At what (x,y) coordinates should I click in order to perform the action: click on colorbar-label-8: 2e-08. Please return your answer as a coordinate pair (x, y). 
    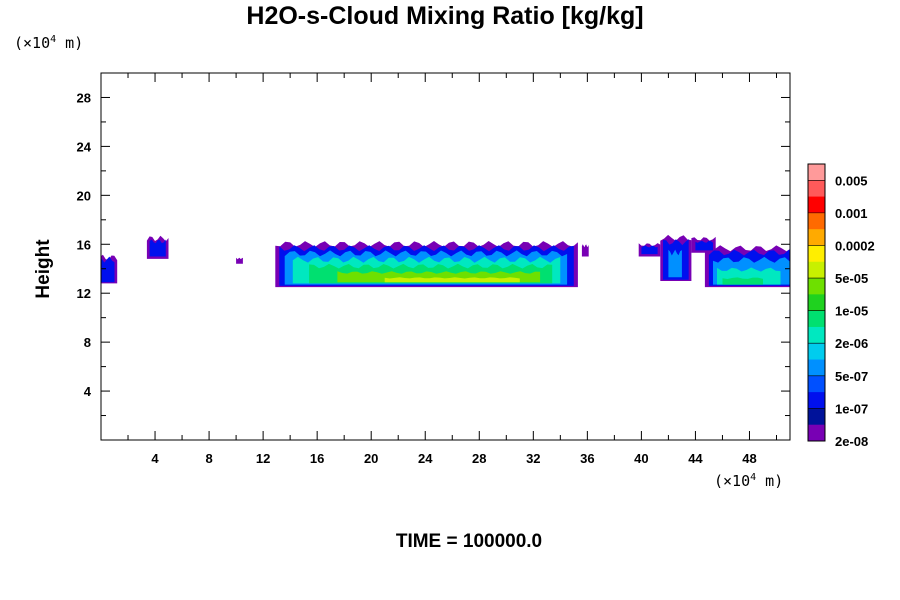
    Looking at the image, I should click on (851, 441).